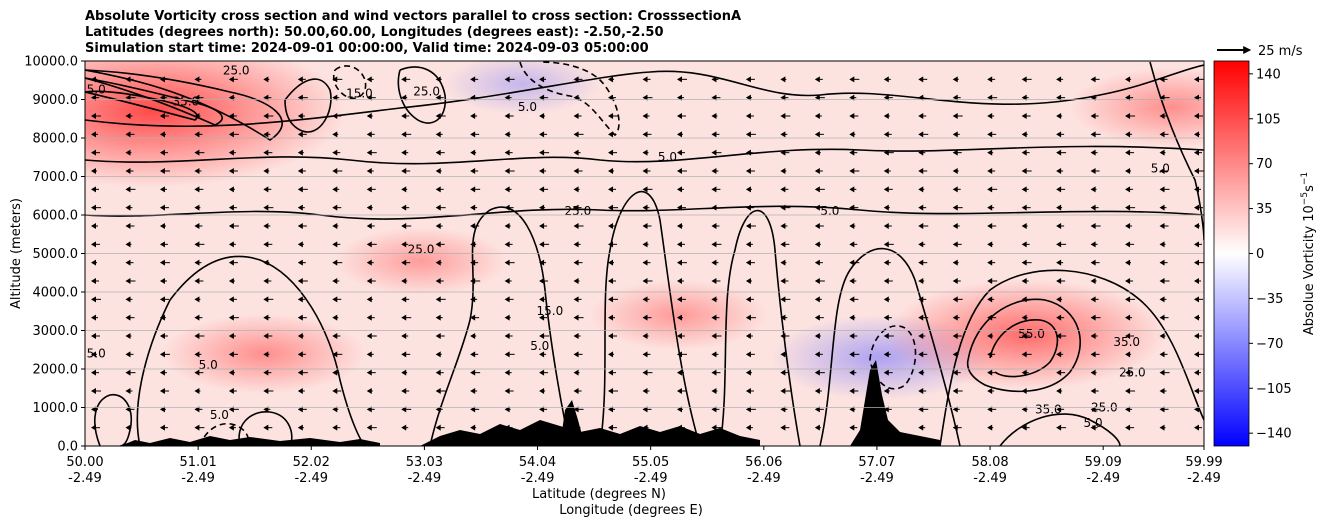 This screenshot has height=526, width=1332. What do you see at coordinates (198, 462) in the screenshot?
I see `x-tick-label-lat: 51.01` at bounding box center [198, 462].